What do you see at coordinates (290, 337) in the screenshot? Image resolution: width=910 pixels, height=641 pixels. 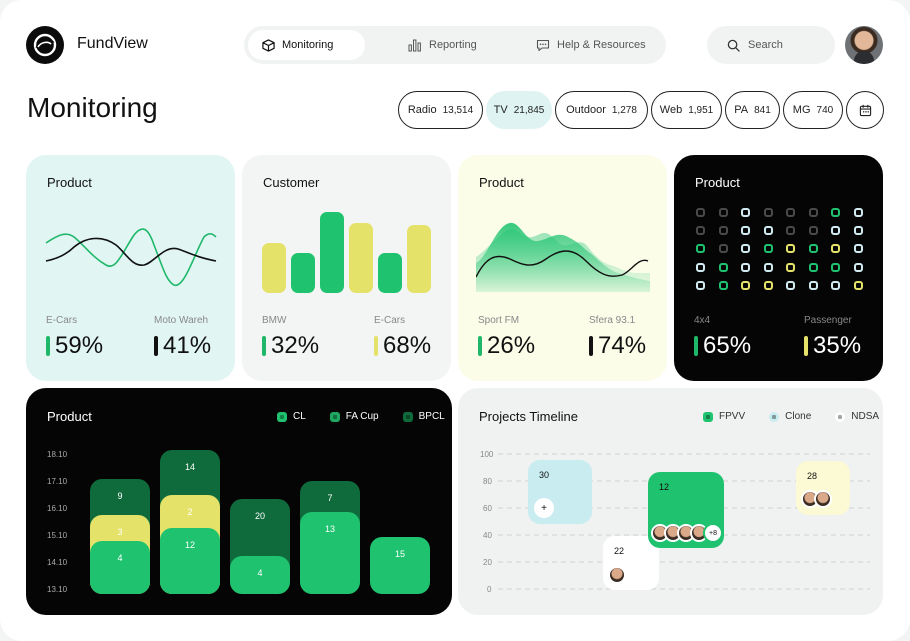 I see `metric-bmw: BMW 32%` at bounding box center [290, 337].